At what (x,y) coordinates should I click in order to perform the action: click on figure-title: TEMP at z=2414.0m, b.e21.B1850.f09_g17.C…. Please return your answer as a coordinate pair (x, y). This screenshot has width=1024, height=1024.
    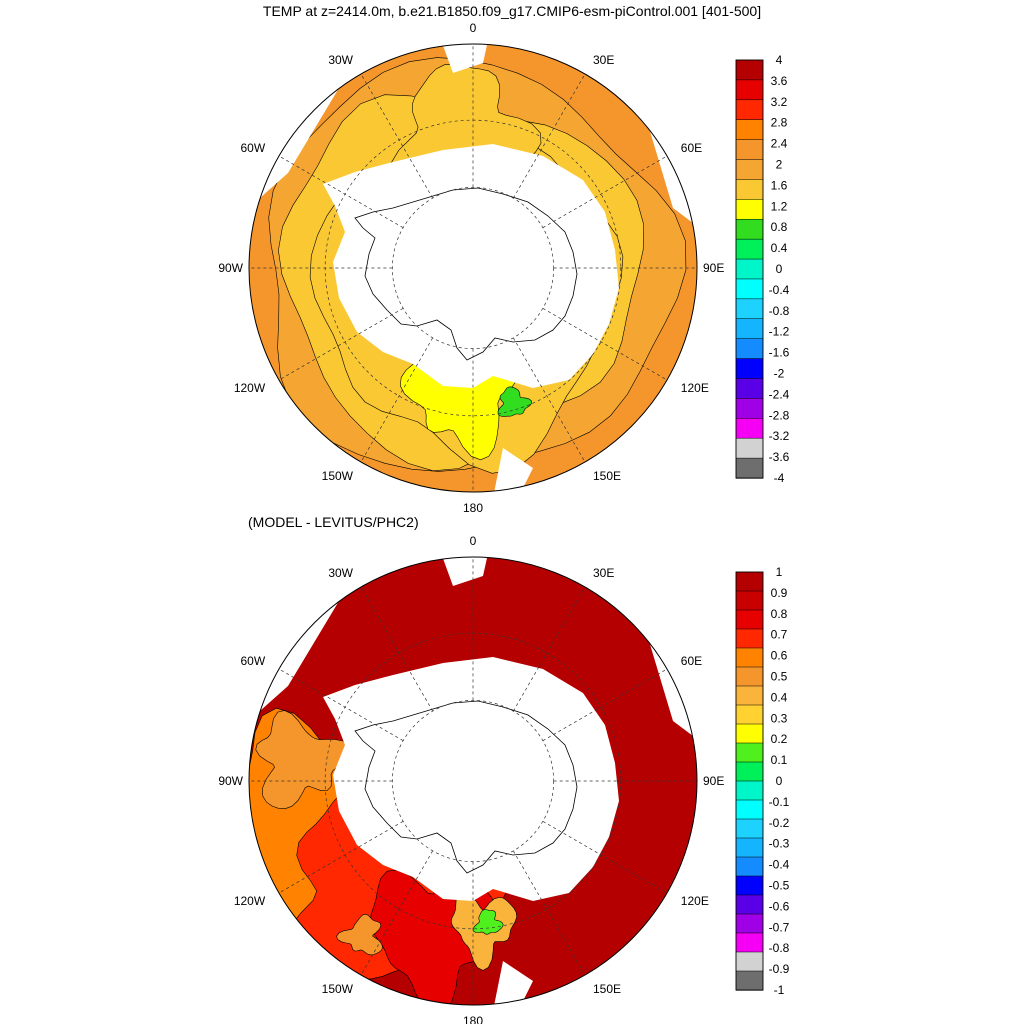
    Looking at the image, I should click on (512, 11).